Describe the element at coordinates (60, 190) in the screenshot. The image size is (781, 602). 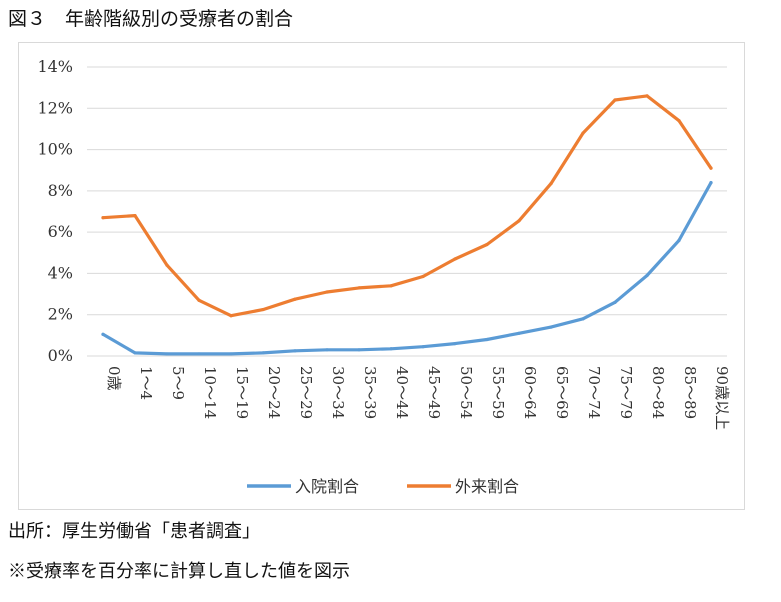
I see `y-tick-label: 8%` at that location.